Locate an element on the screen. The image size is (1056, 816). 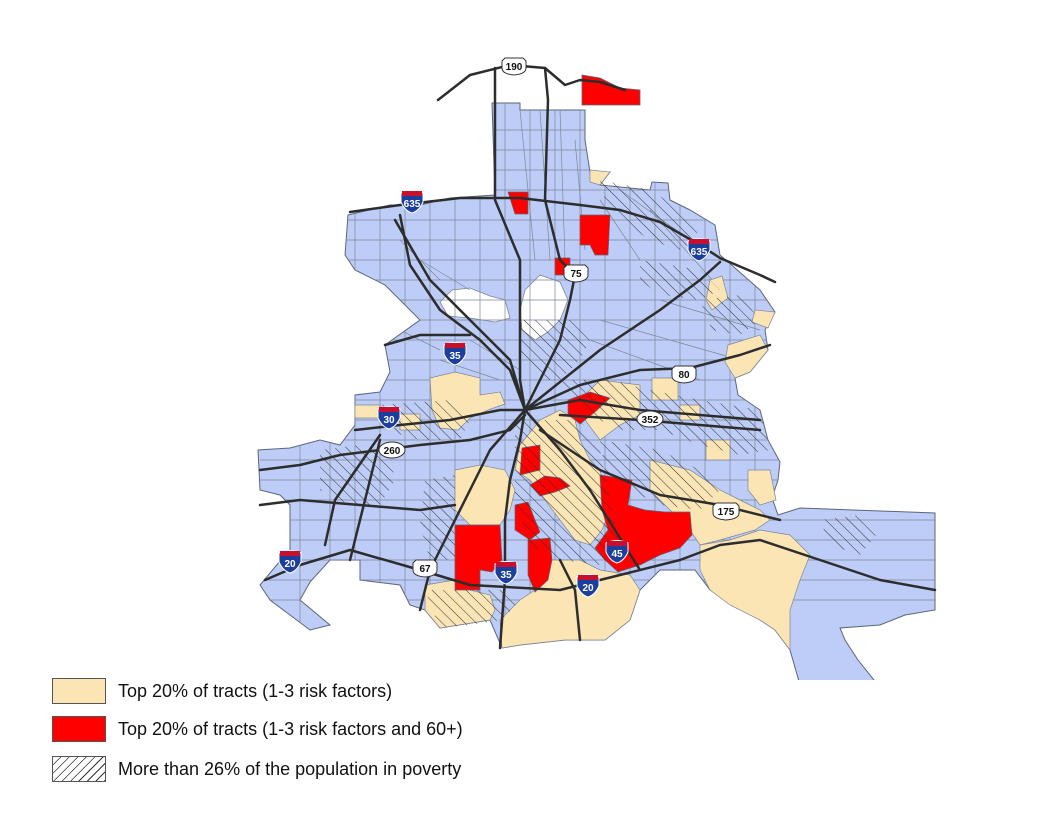
i635-east-label: 635 is located at coordinates (699, 252).